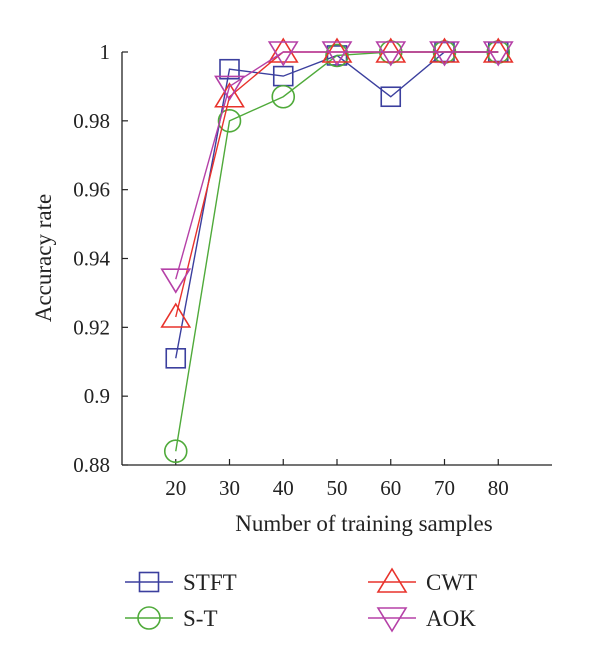 Image resolution: width=611 pixels, height=660 pixels. What do you see at coordinates (301, 600) in the screenshot?
I see `legend: STFT S-T CWT AOK` at bounding box center [301, 600].